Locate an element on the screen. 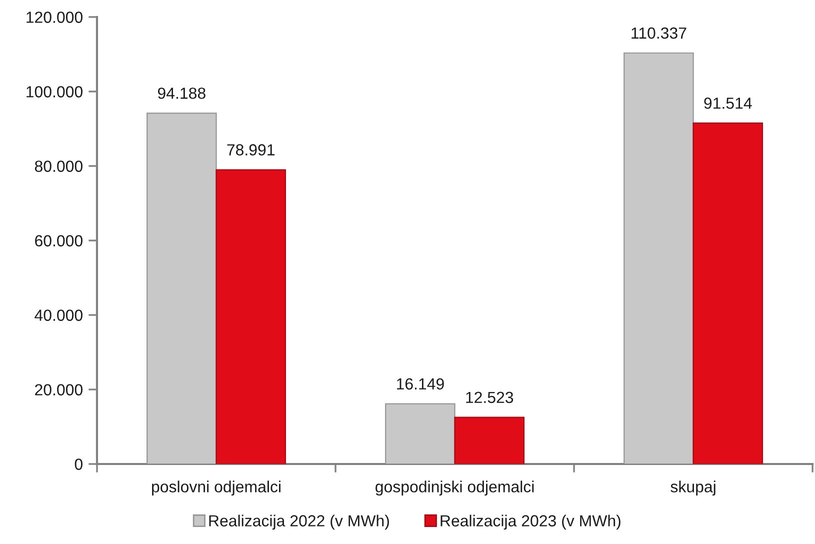 This screenshot has height=544, width=815. data-label: 12.523 is located at coordinates (490, 398).